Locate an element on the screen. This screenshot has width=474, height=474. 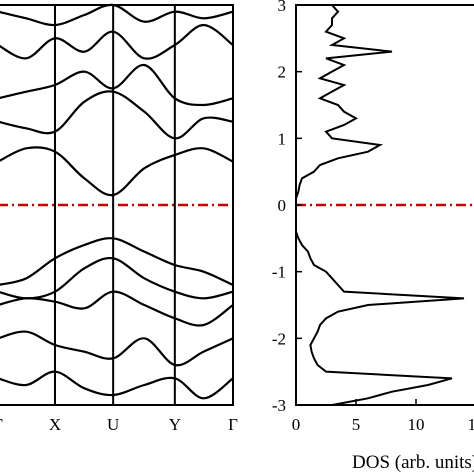
x-tick-label: 15 is located at coordinates (471, 424).